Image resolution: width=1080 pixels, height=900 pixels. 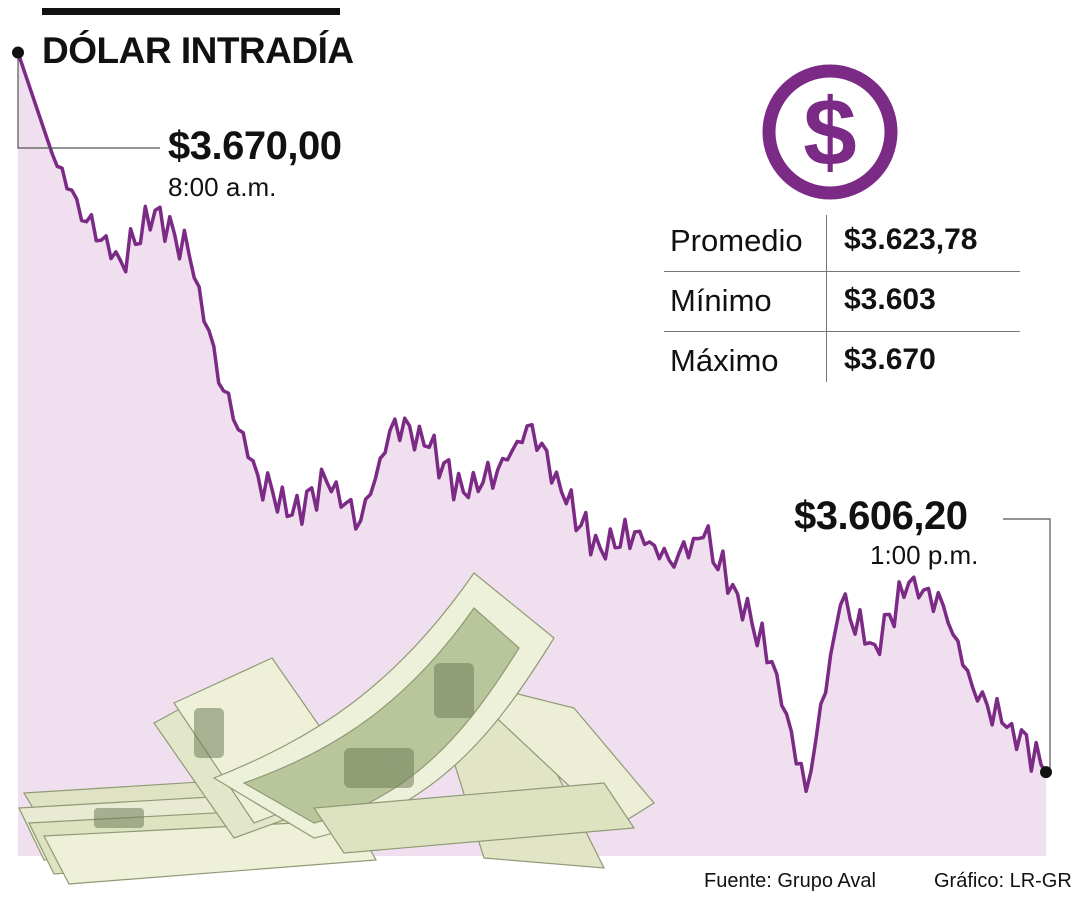 What do you see at coordinates (911, 239) in the screenshot?
I see `stat-value: $3.623,78` at bounding box center [911, 239].